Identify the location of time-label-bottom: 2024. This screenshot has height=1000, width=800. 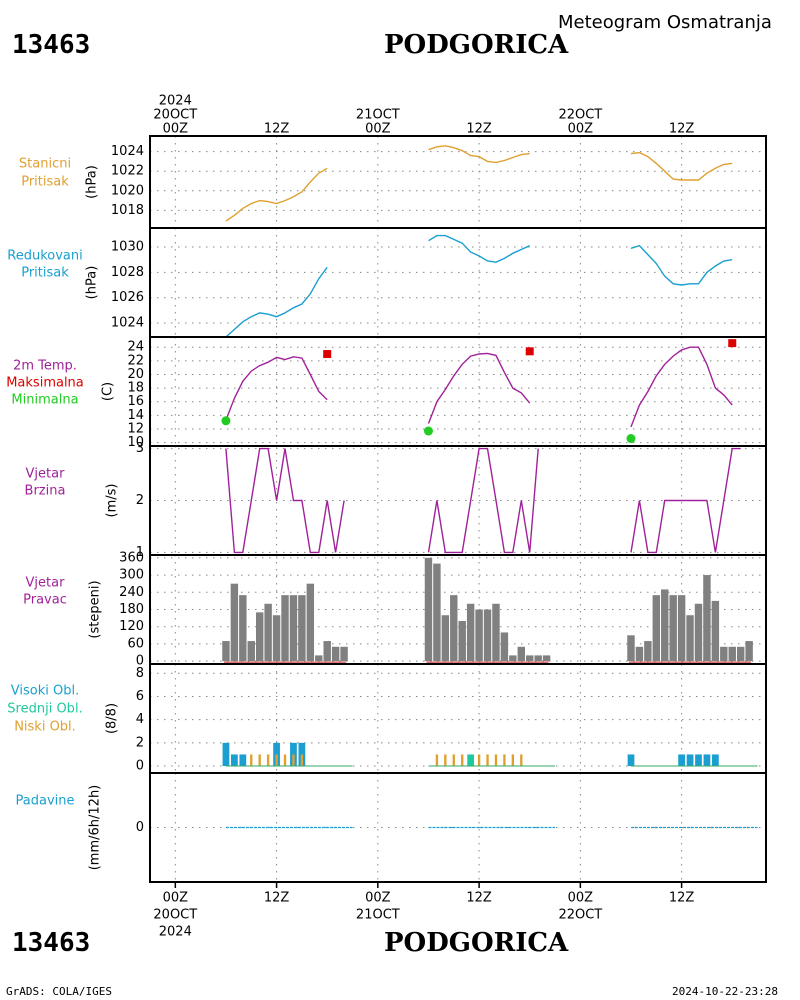
(175, 932).